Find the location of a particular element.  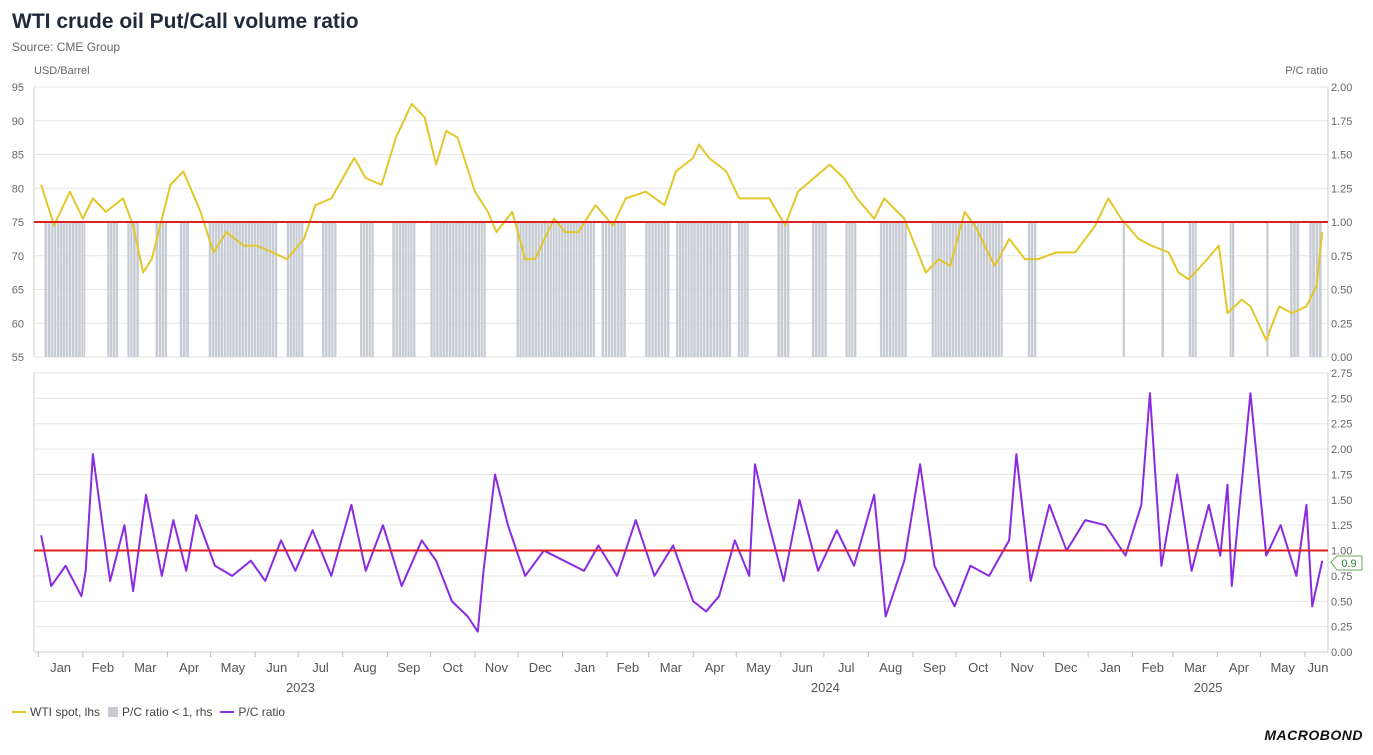

legend-item-shade: P/C ratio < 1, rhs is located at coordinates (160, 712).